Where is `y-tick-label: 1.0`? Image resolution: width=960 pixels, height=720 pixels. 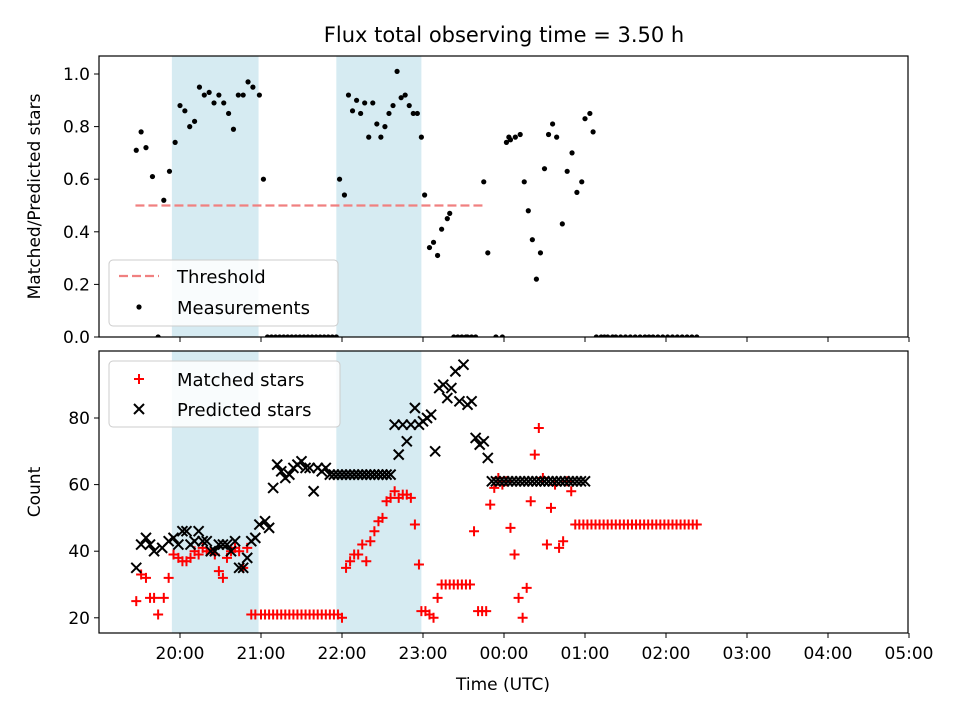 y-tick-label: 1.0 is located at coordinates (76, 75).